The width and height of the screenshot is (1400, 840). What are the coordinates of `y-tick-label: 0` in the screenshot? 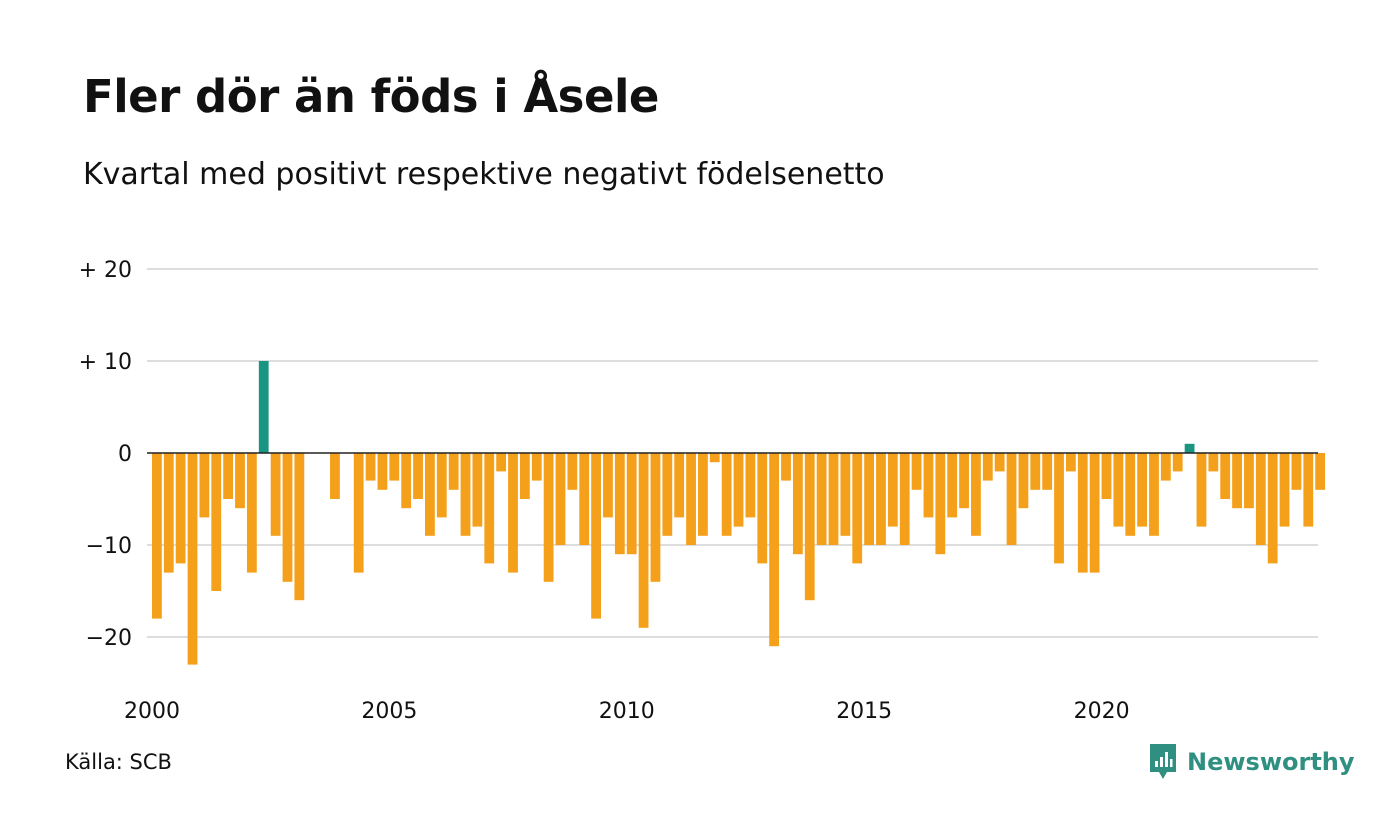 It's located at (125, 454).